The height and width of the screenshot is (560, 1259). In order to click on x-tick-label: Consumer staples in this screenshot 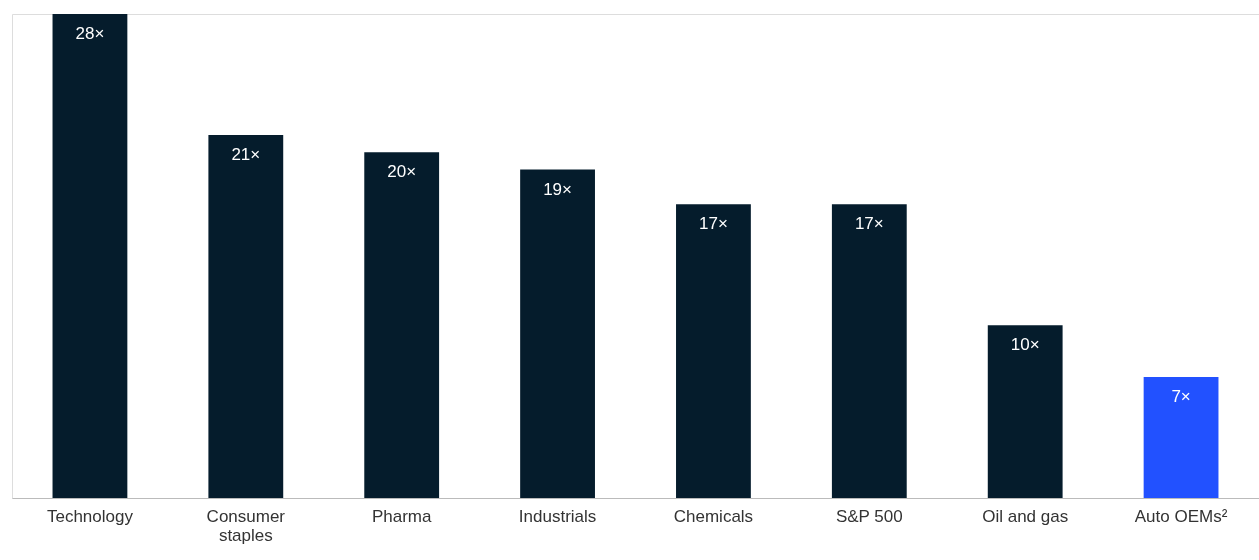, I will do `click(246, 525)`.